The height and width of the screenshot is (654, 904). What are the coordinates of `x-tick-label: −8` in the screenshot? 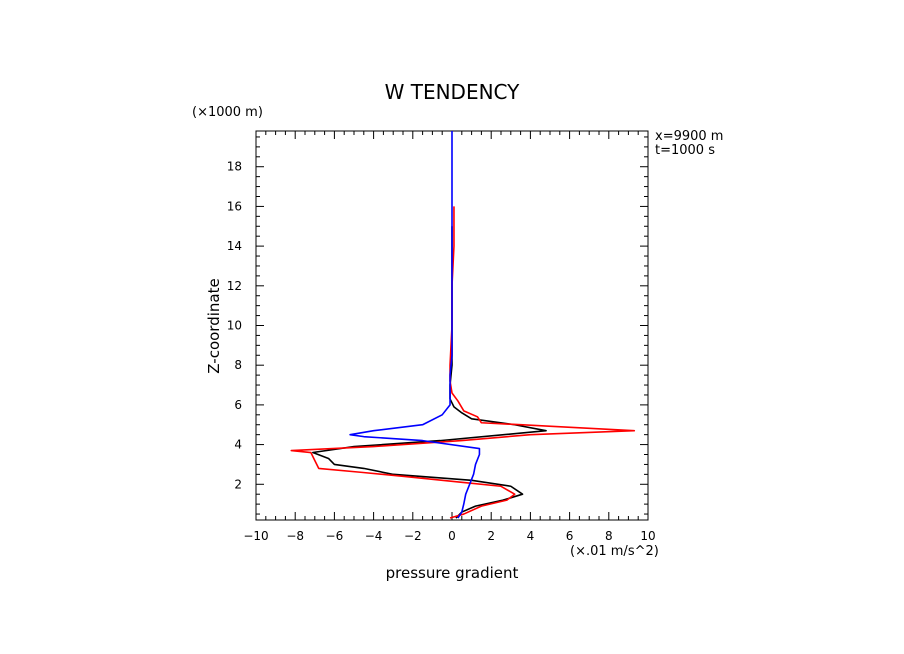 It's located at (295, 536).